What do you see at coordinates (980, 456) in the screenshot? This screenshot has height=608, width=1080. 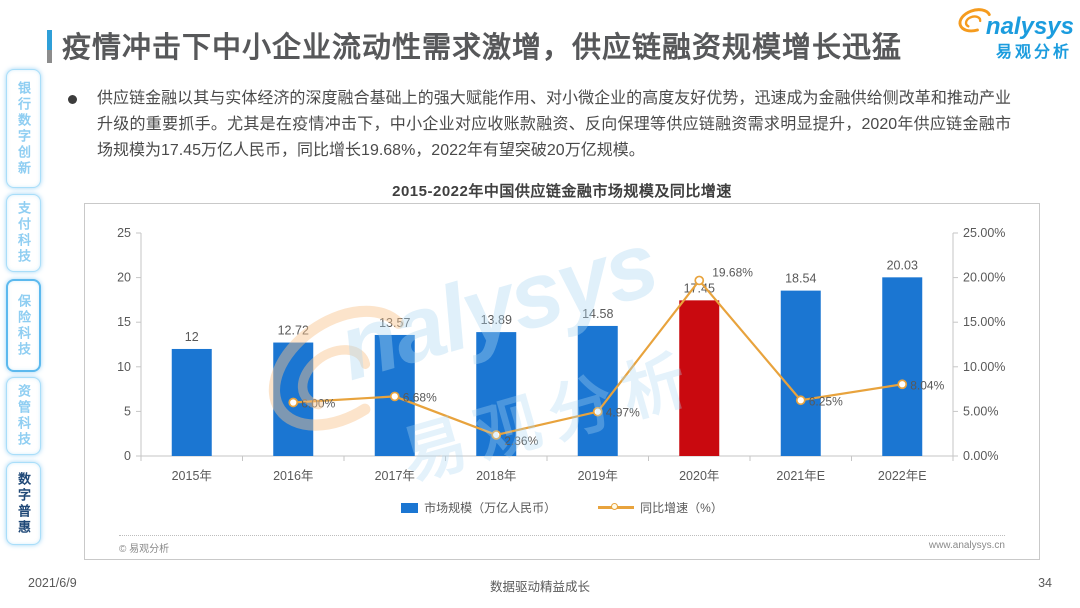 I see `right-axis-label: 0.00%` at bounding box center [980, 456].